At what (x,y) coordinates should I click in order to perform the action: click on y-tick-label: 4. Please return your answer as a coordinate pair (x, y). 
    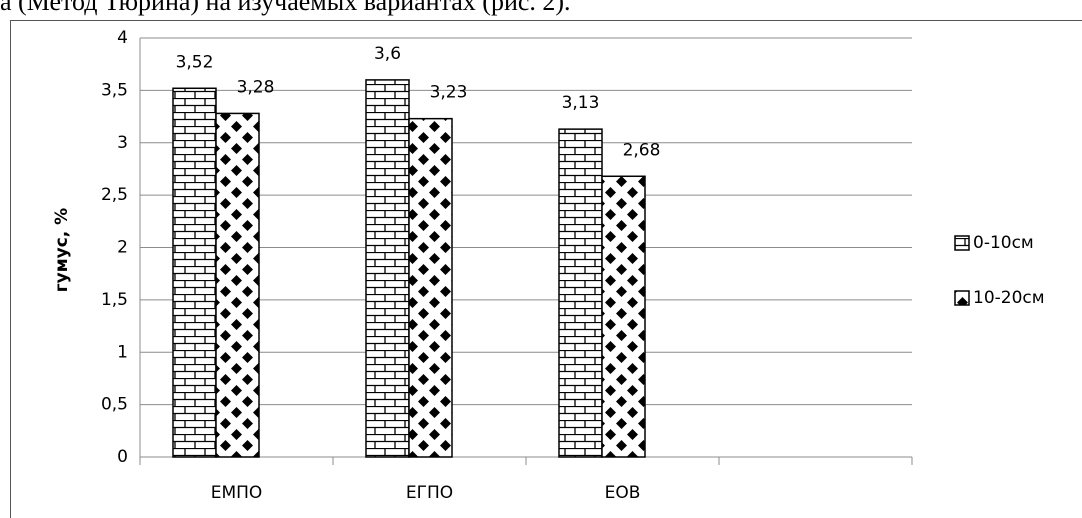
    Looking at the image, I should click on (122, 38).